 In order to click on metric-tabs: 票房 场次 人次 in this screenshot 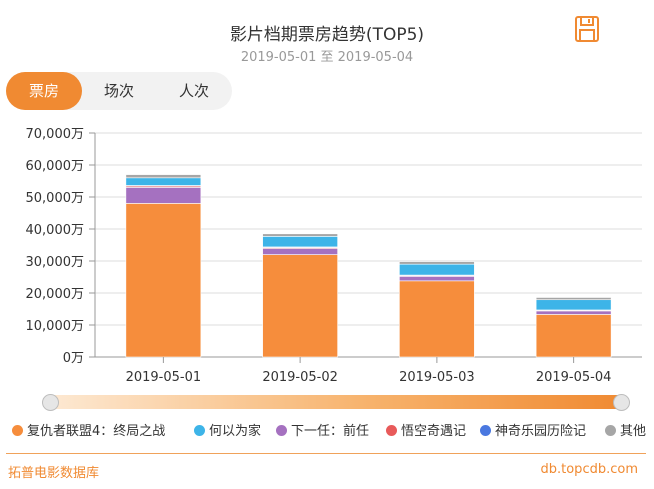, I will do `click(119, 91)`.